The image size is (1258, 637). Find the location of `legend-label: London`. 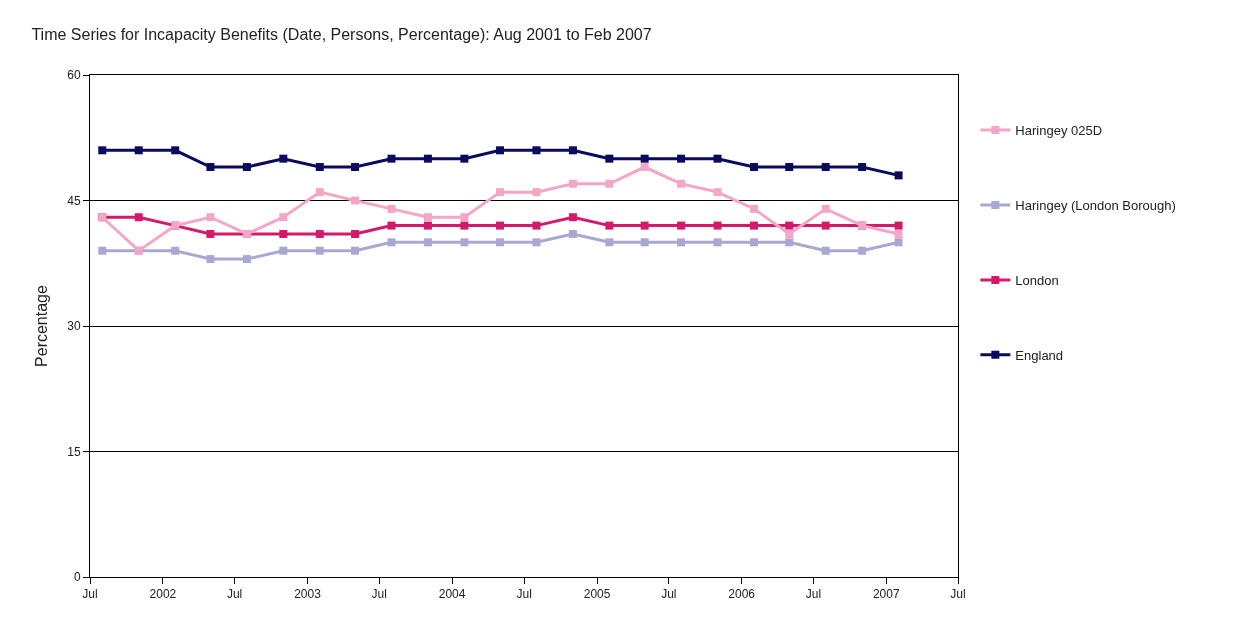

legend-label: London is located at coordinates (1037, 280).